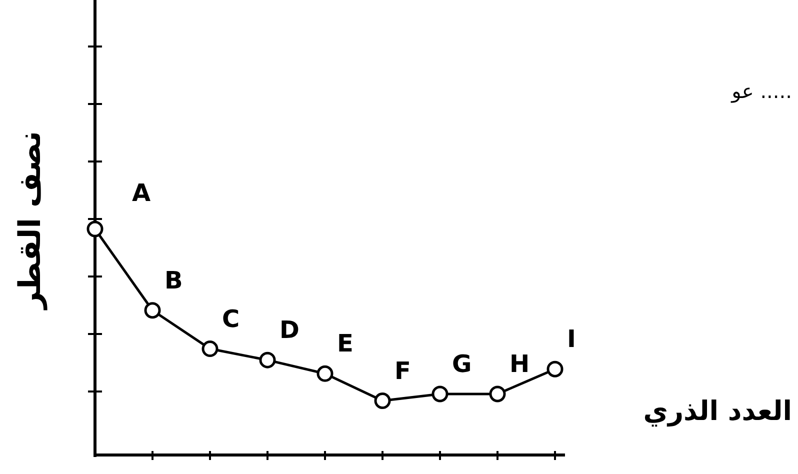  Describe the element at coordinates (717, 411) in the screenshot. I see `x-axis-title: العدد الذري` at that location.